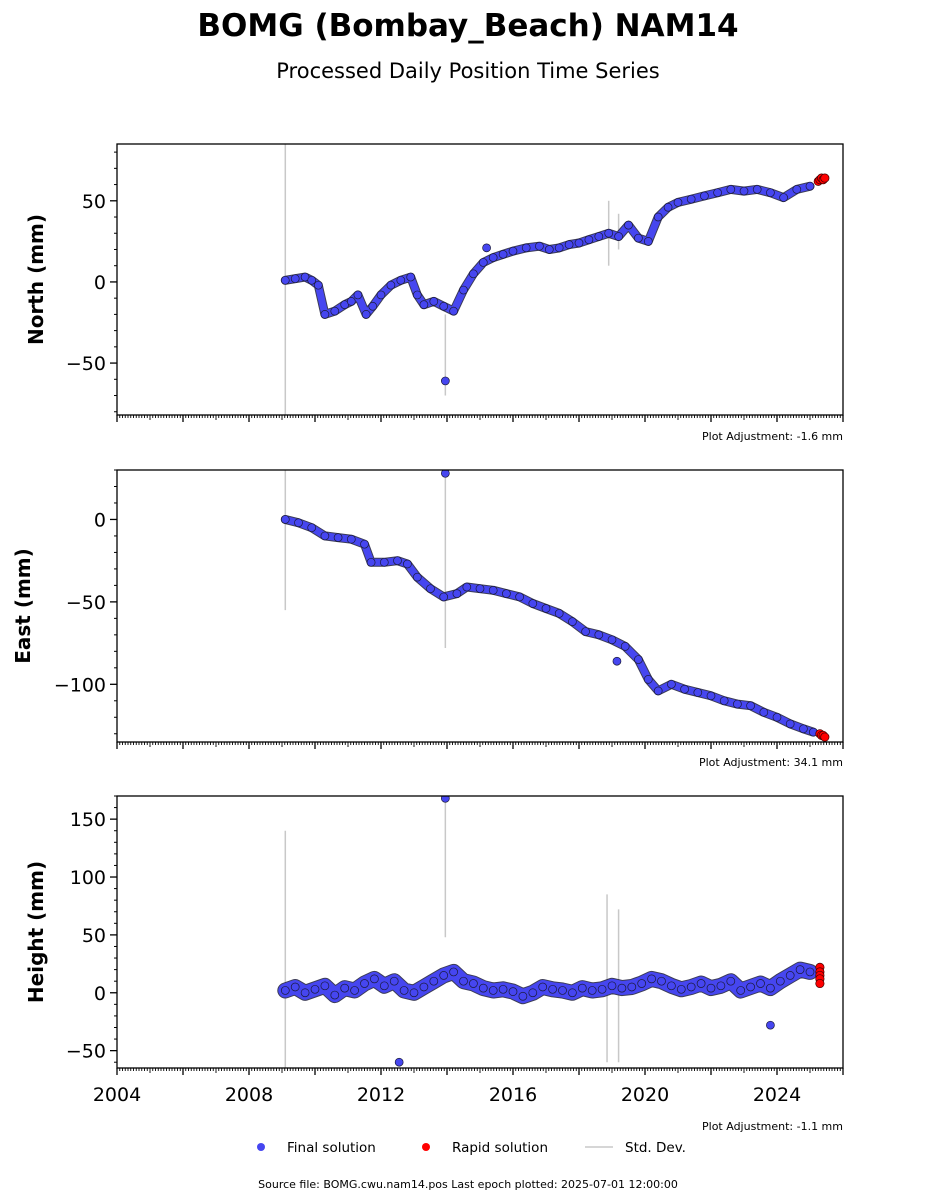  I want to click on north-data, so click(555, 279).